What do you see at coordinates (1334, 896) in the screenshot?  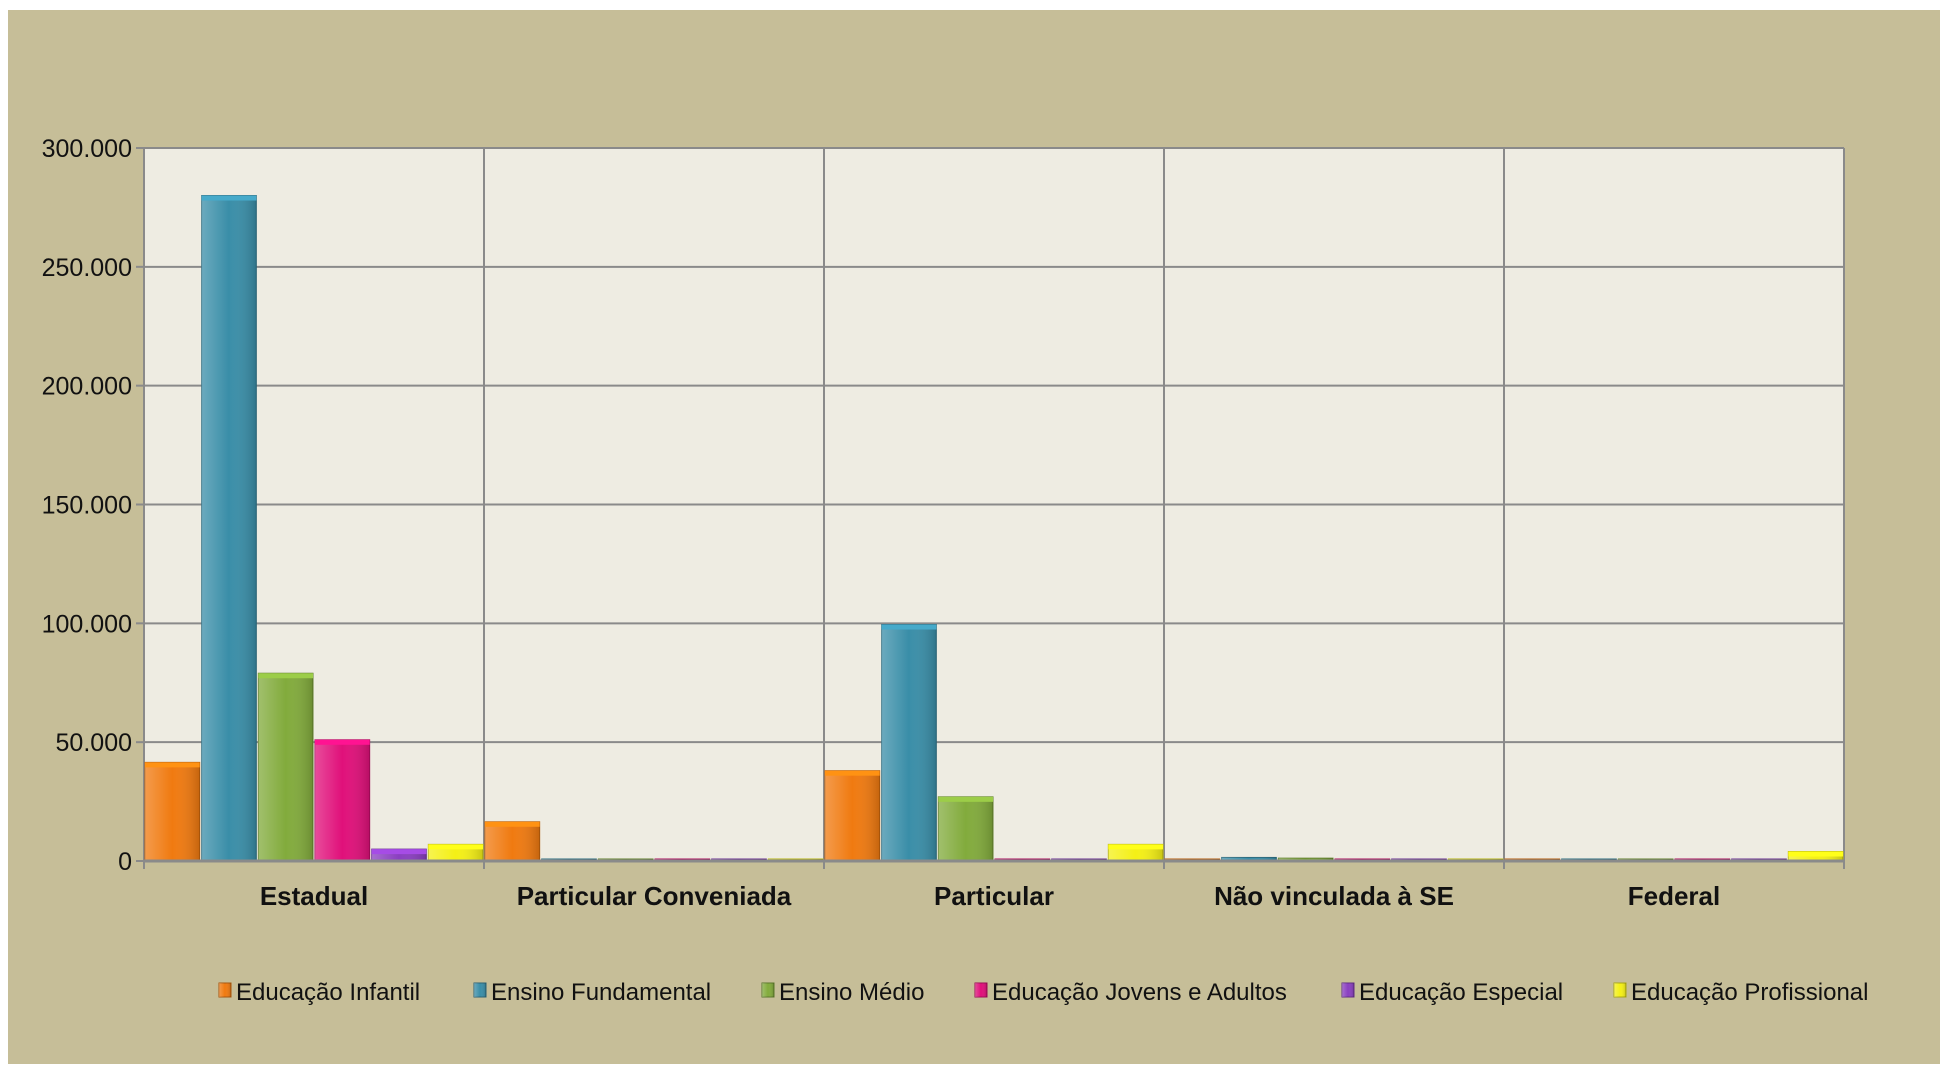 I see `x-category-label: Não vinculada à SE` at bounding box center [1334, 896].